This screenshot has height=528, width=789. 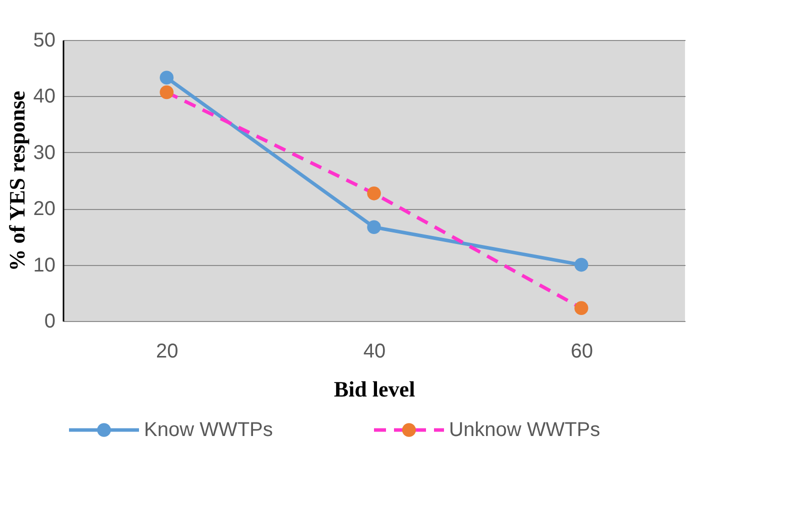 What do you see at coordinates (374, 351) in the screenshot?
I see `x-tick-label: 40` at bounding box center [374, 351].